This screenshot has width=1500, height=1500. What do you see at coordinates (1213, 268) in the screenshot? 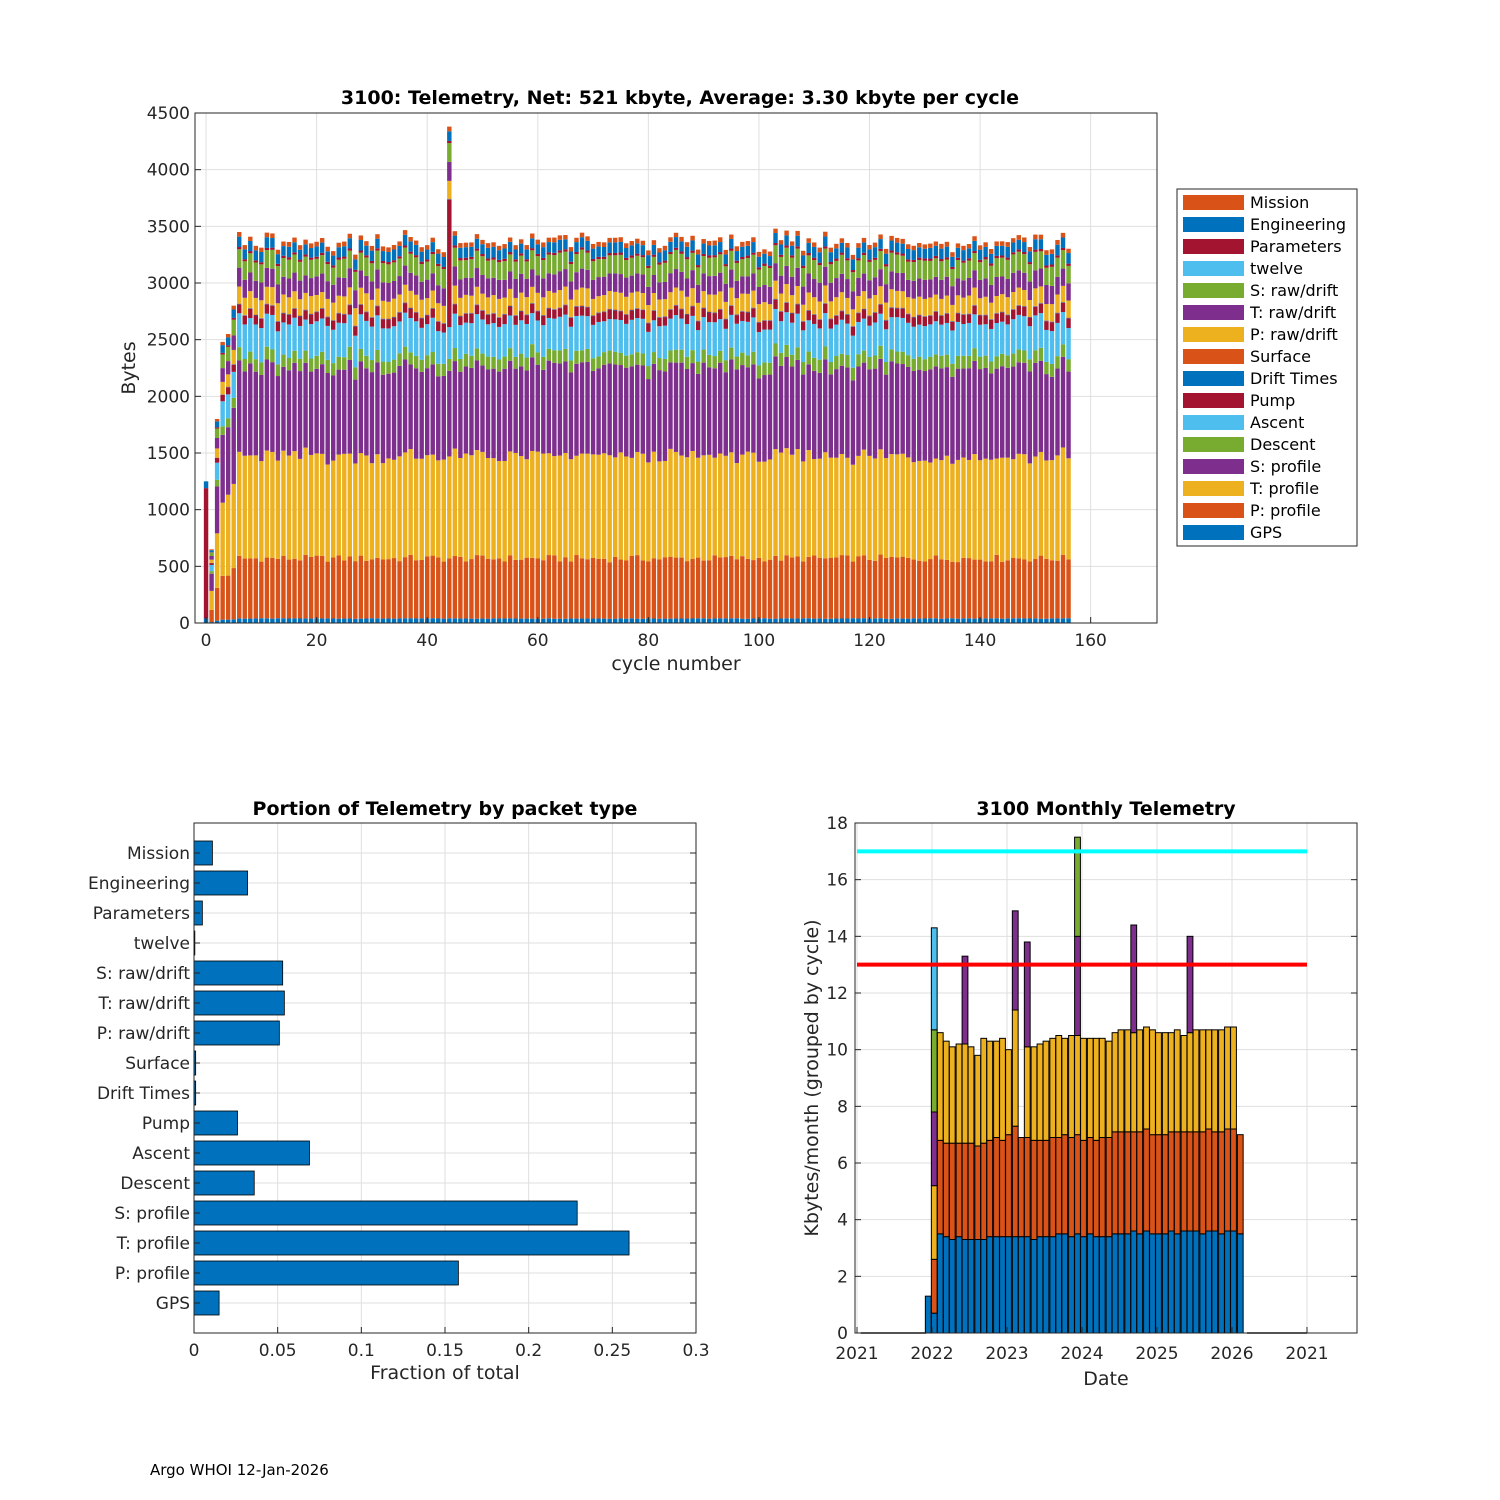
I see `legend-swatch` at bounding box center [1213, 268].